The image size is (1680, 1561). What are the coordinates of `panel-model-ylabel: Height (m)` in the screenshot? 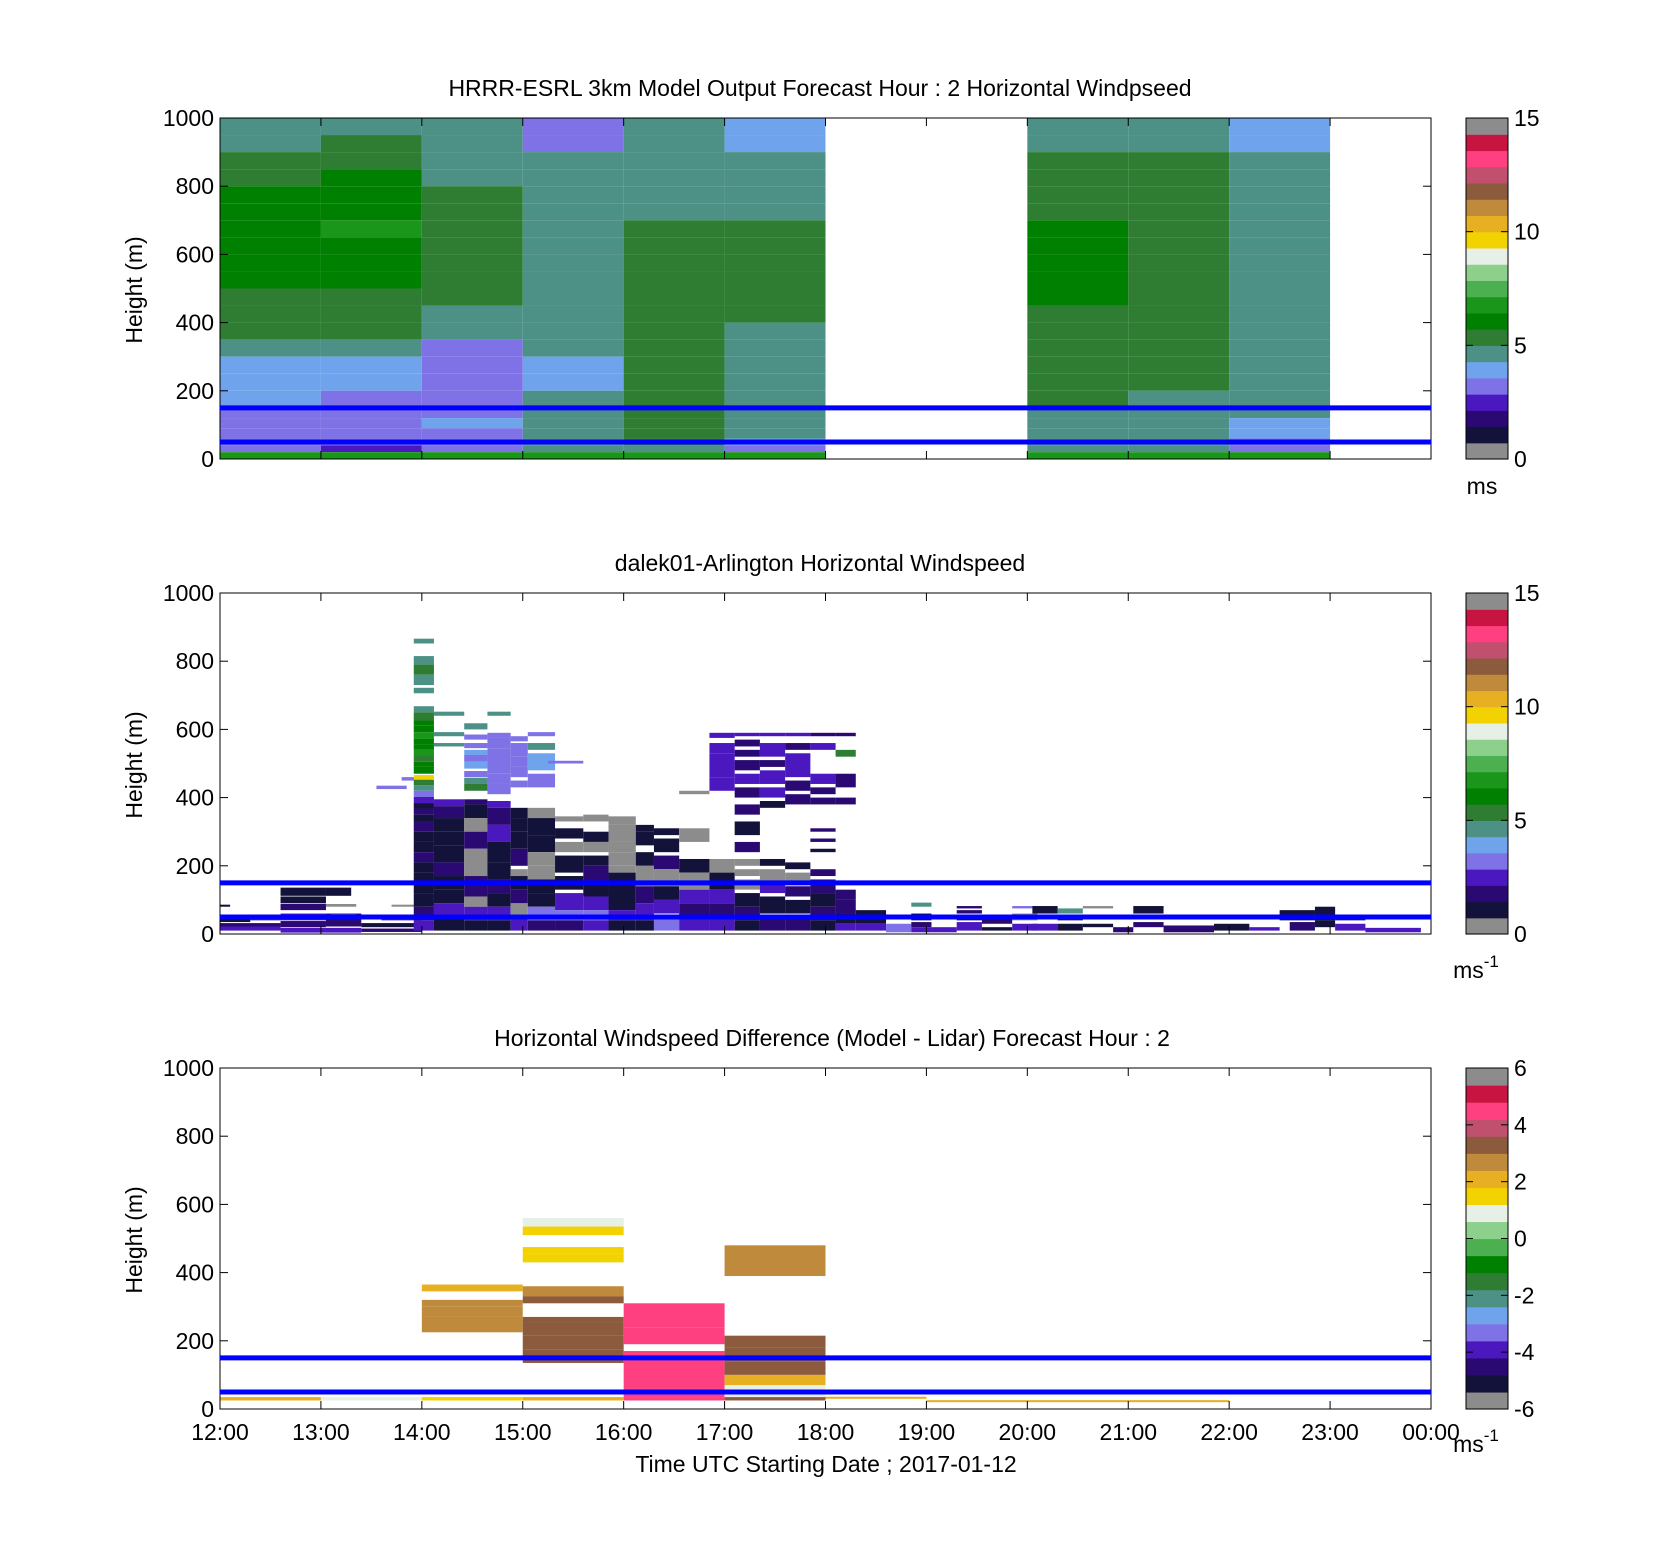 It's located at (134, 289).